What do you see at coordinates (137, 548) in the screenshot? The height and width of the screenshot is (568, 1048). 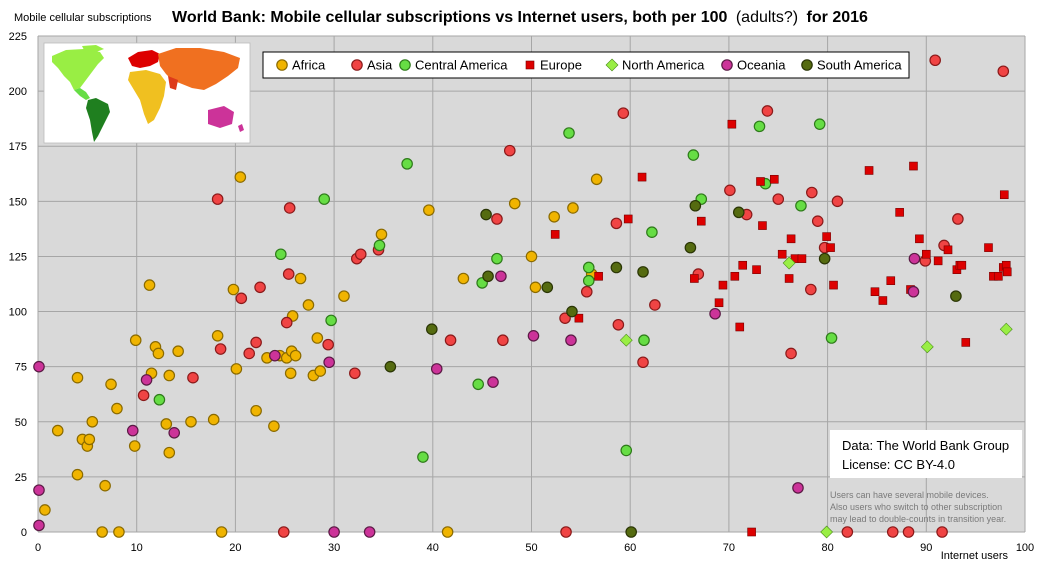 I see `x-tick-label: 10` at bounding box center [137, 548].